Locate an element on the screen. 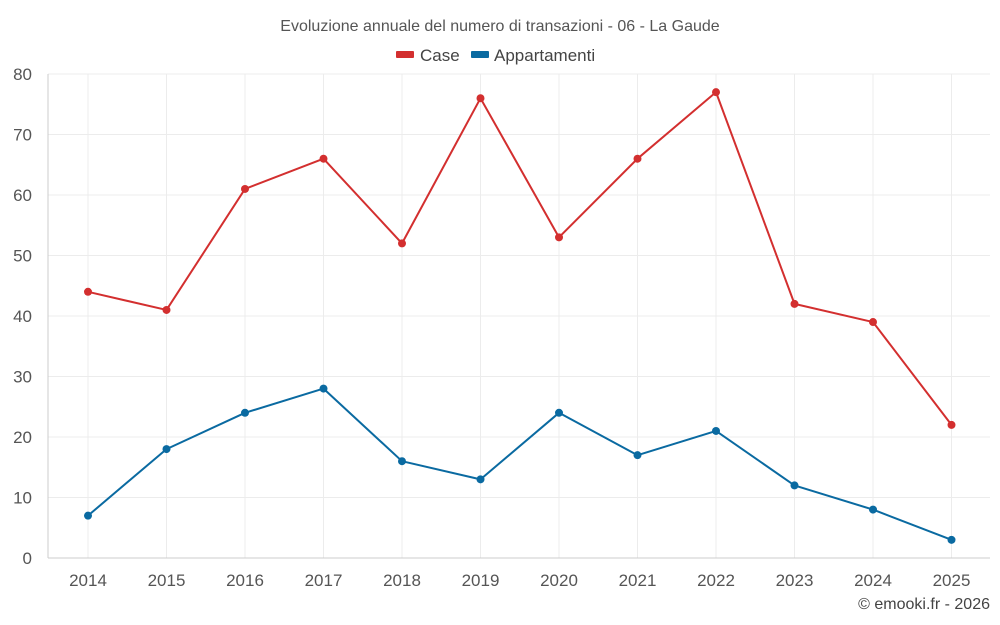 The width and height of the screenshot is (1000, 625). y-tick-label: 20 is located at coordinates (22, 437).